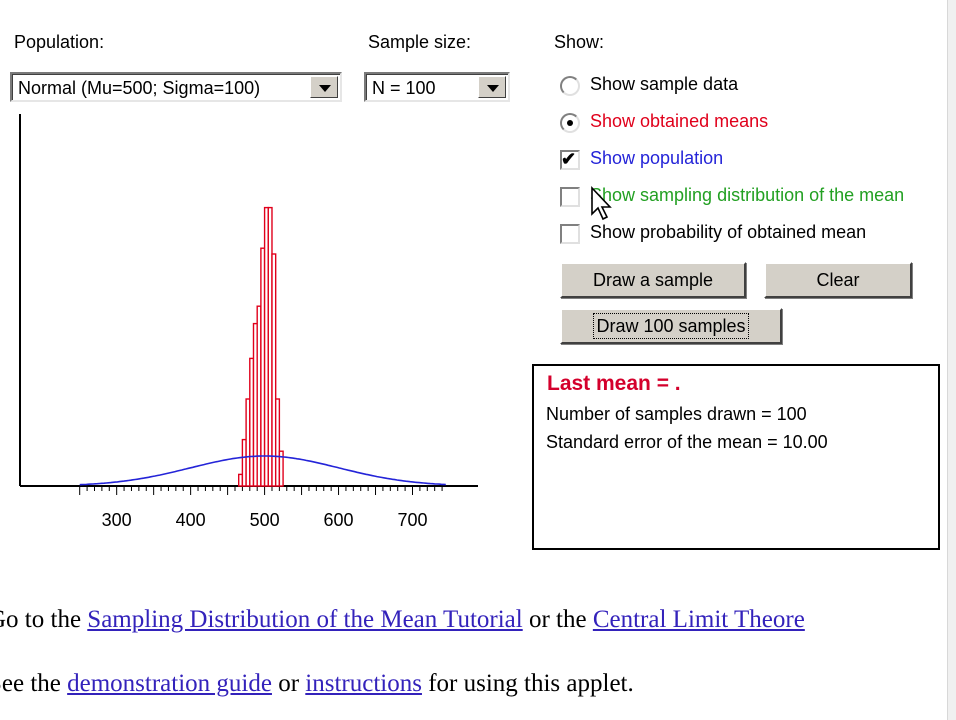  I want to click on radio-obtained-means, so click(570, 123).